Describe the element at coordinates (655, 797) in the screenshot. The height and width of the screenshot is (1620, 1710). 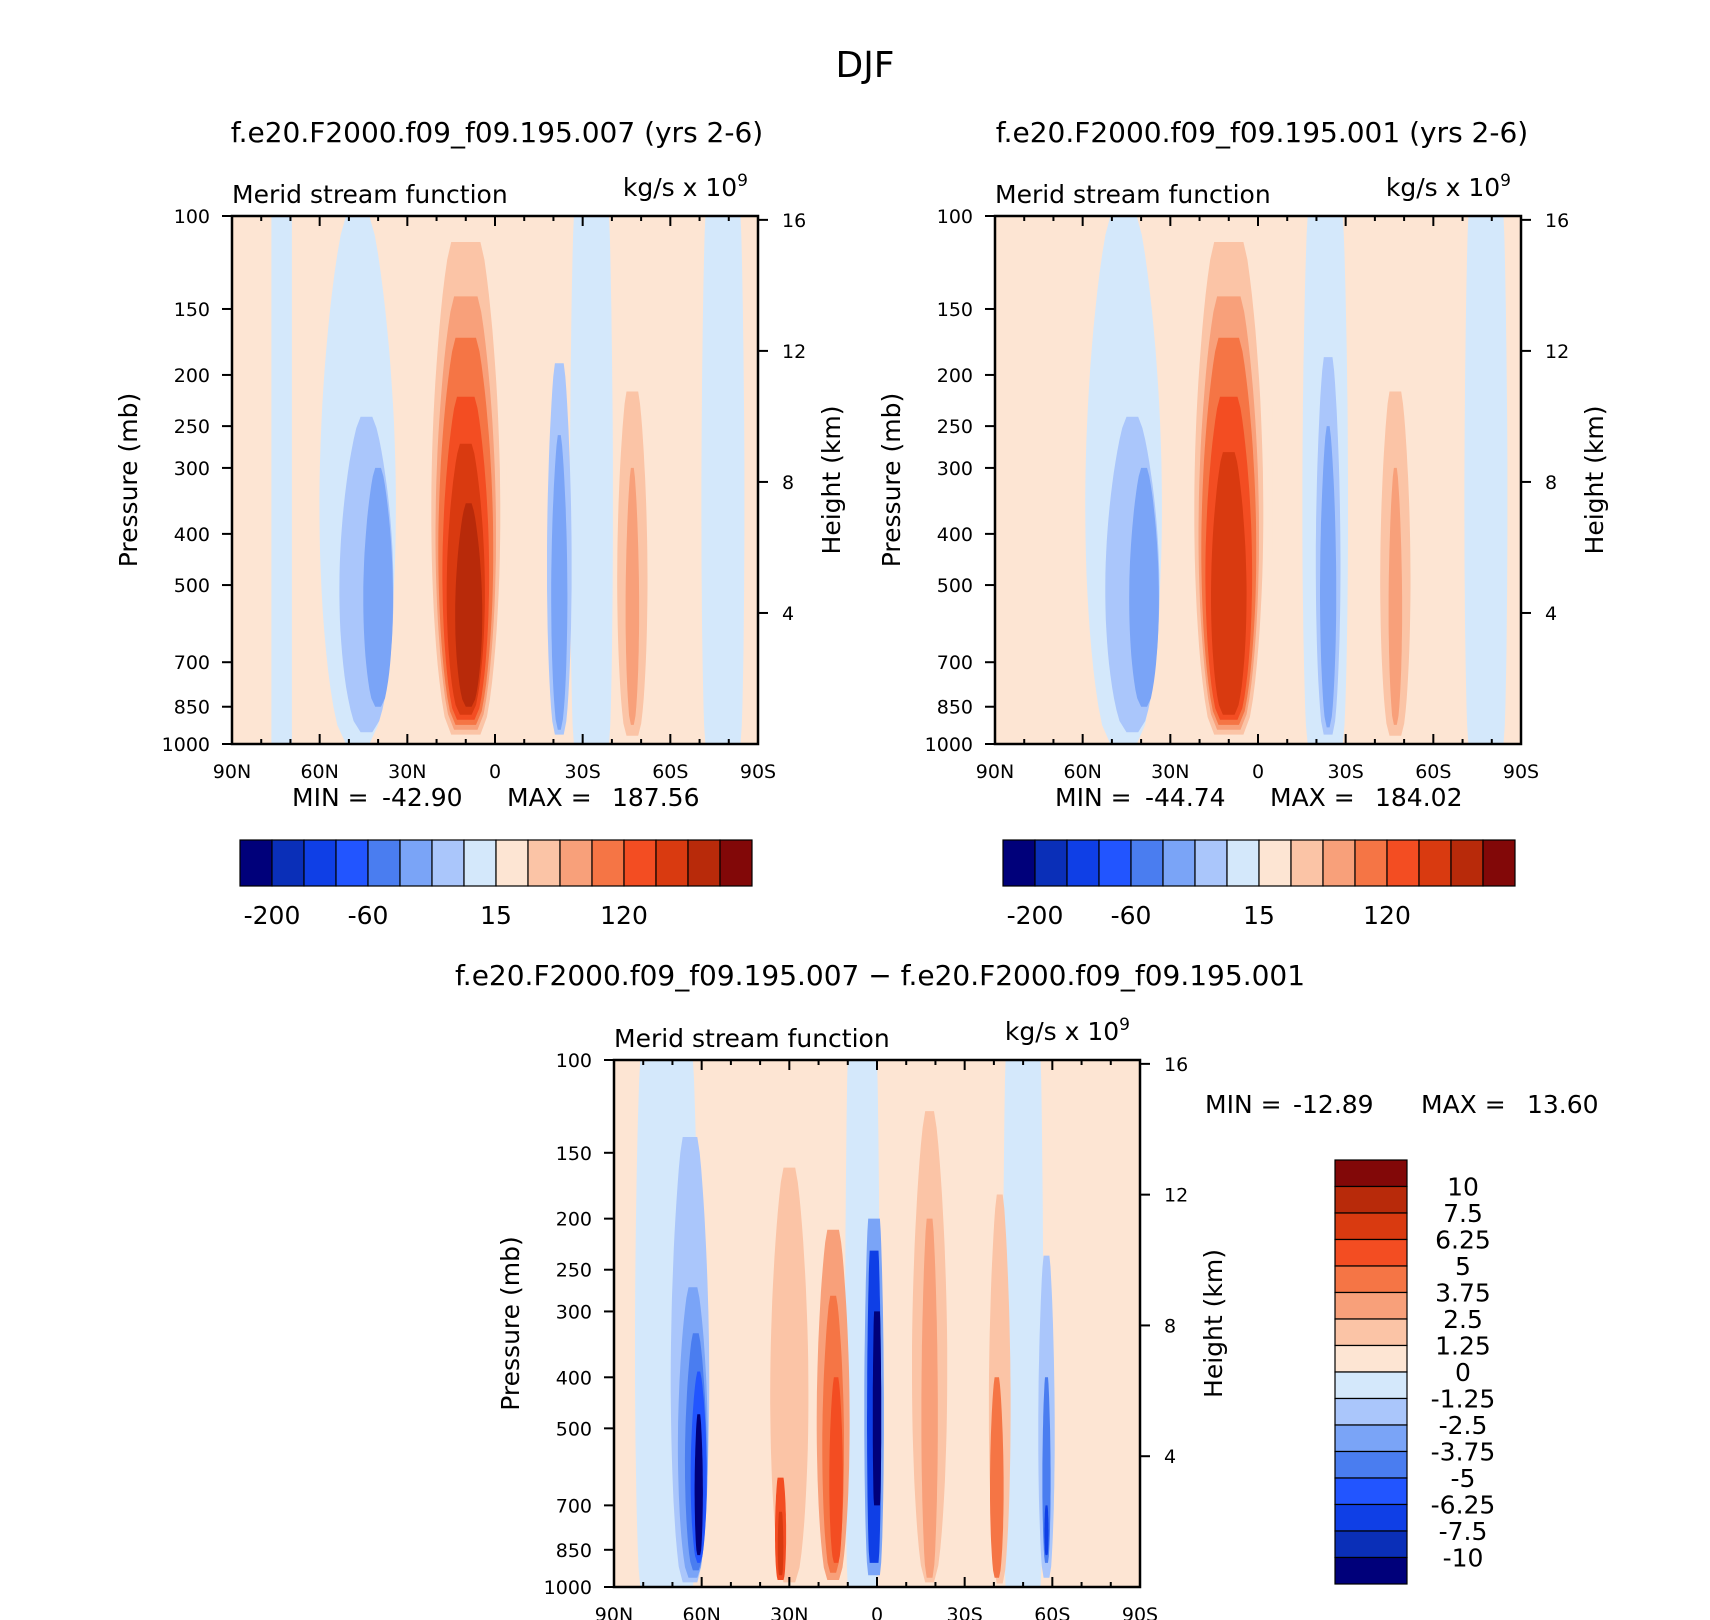
I see `max-value: 187.56` at that location.